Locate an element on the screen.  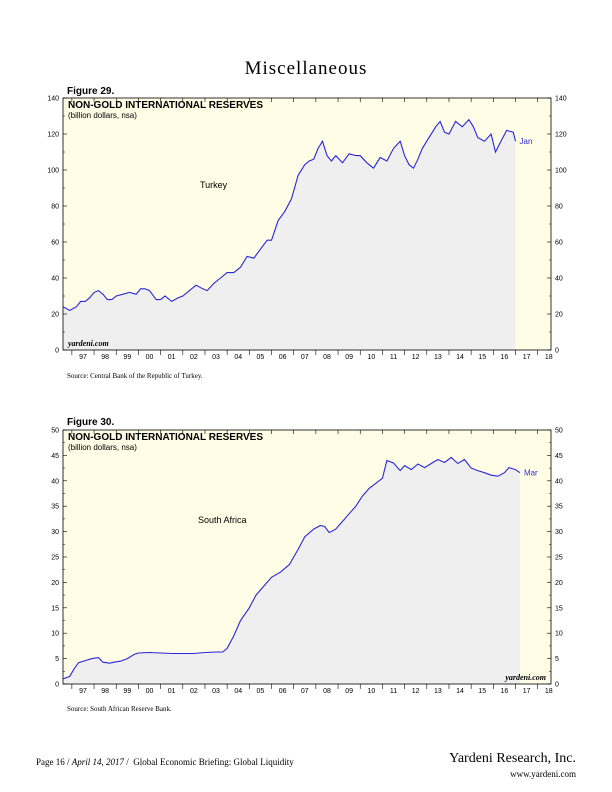
y-tick-label-left: 45 is located at coordinates (55, 456).